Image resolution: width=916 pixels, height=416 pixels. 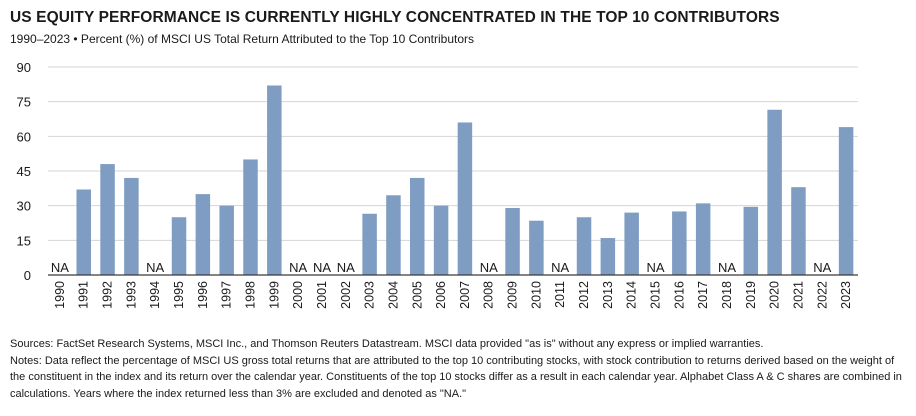 I want to click on y-tick-label: 90, so click(x=24, y=67).